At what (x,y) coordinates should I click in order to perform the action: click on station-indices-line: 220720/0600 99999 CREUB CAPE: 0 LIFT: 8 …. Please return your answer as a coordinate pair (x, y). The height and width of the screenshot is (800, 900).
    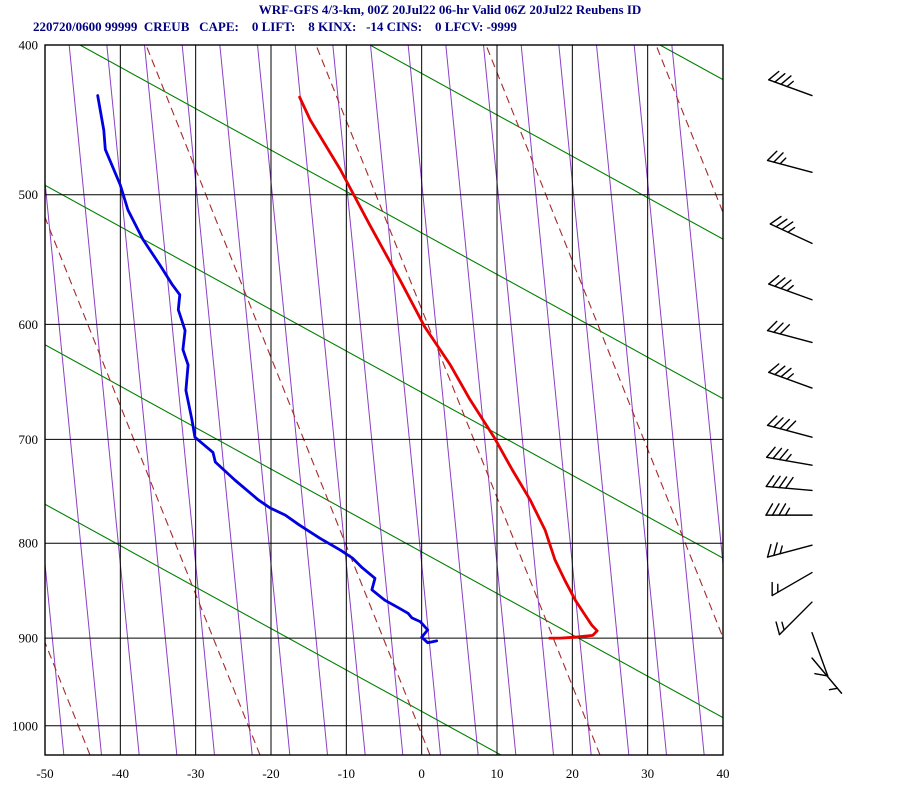
    Looking at the image, I should click on (275, 26).